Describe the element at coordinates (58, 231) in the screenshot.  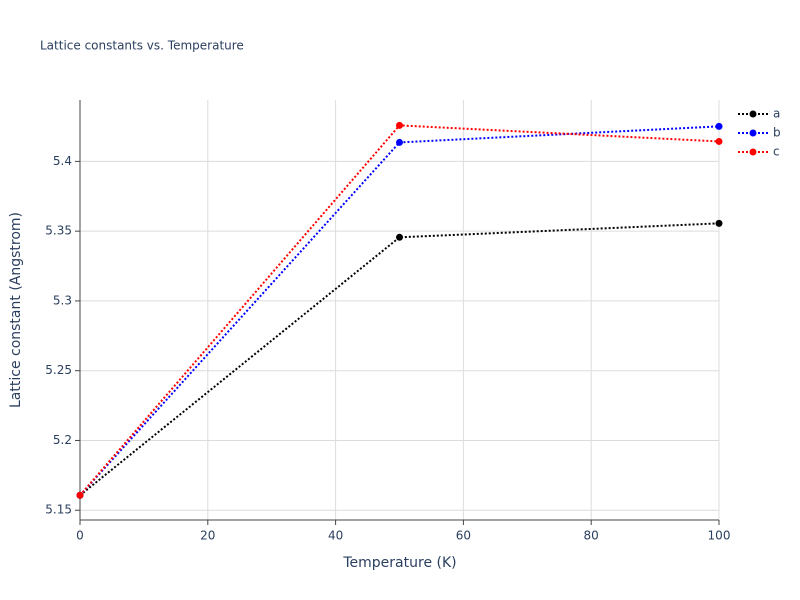
I see `y-tick-label: 5.35` at that location.